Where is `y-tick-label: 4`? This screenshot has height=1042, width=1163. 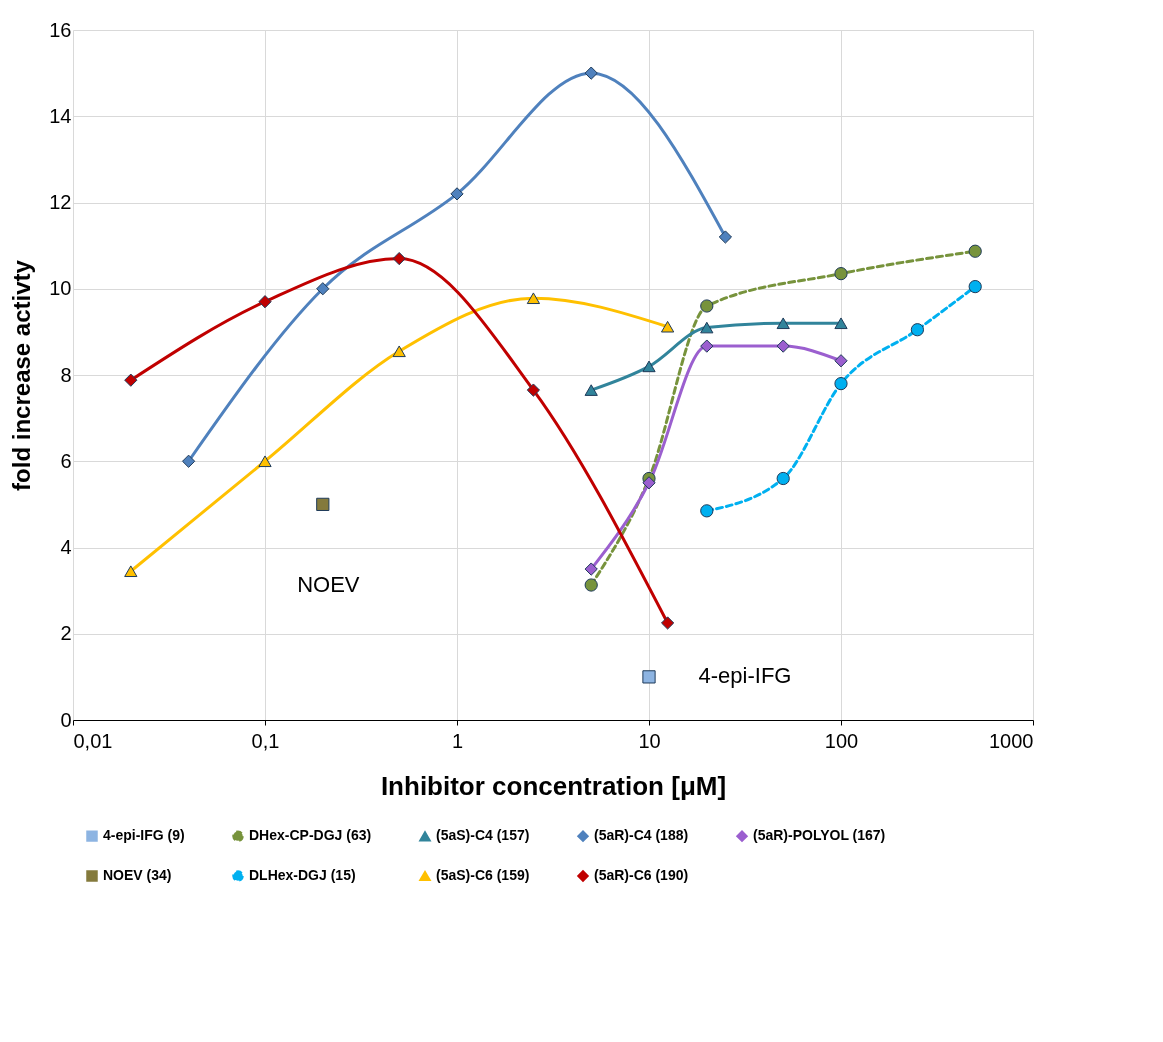 y-tick-label: 4 is located at coordinates (66, 547).